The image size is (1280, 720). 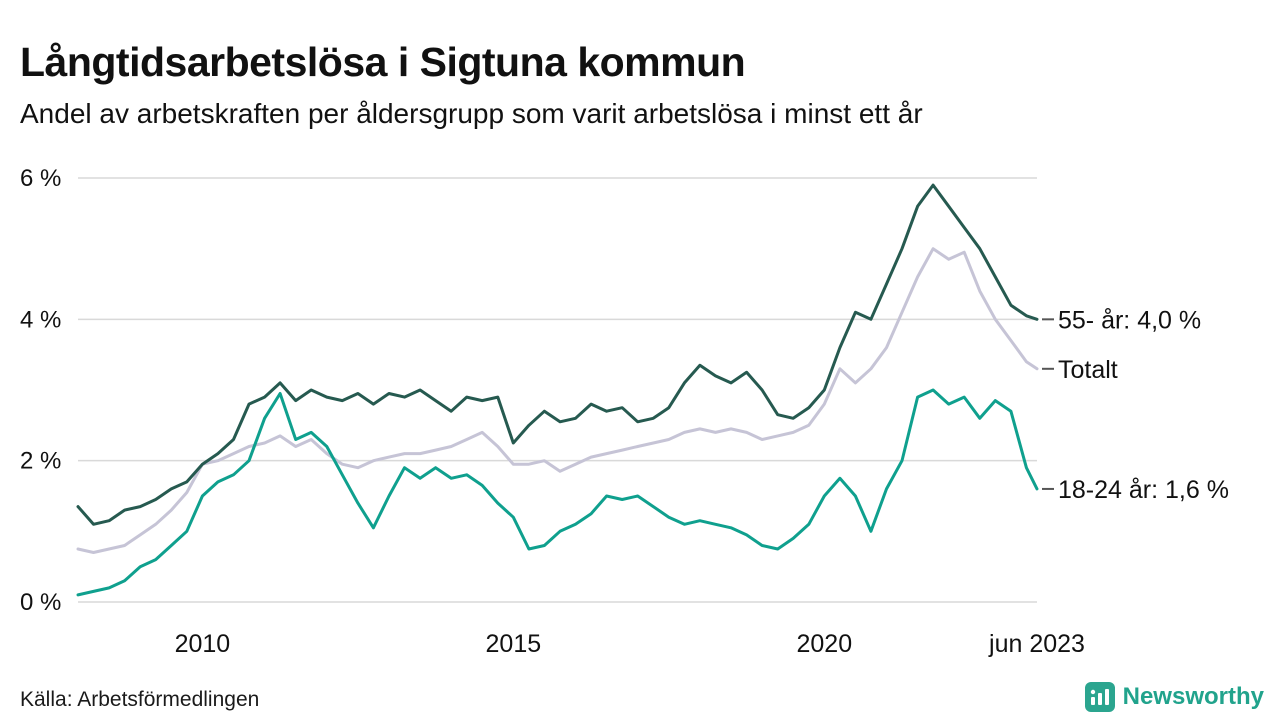 What do you see at coordinates (140, 699) in the screenshot?
I see `source-credit: Källa: Arbetsförmedlingen` at bounding box center [140, 699].